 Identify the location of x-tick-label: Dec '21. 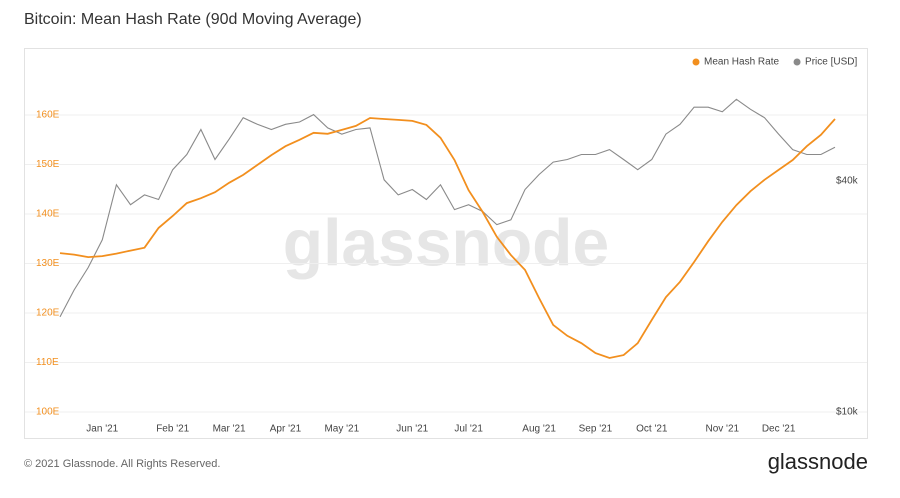
(779, 429).